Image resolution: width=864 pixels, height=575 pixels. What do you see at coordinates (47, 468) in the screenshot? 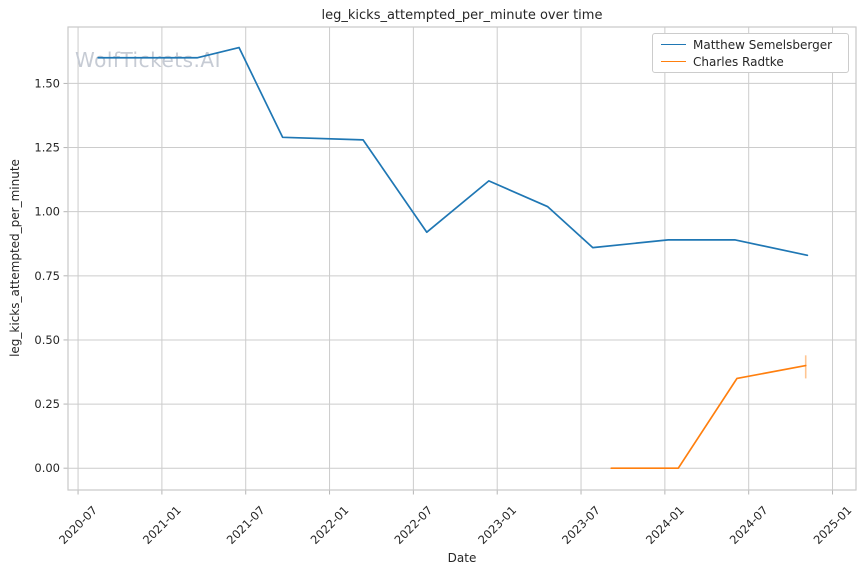
I see `y-tick-label: 0.00` at bounding box center [47, 468].